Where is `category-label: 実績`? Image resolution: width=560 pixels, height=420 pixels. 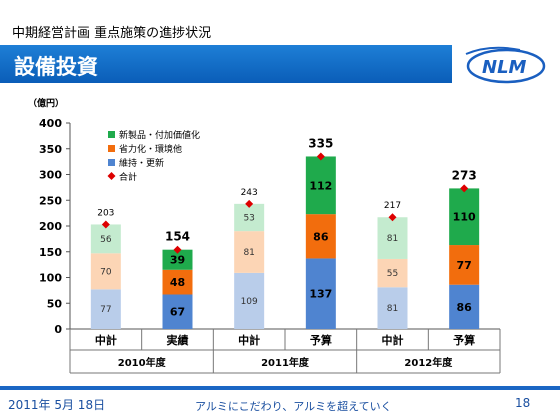 category-label: 実績 is located at coordinates (178, 340).